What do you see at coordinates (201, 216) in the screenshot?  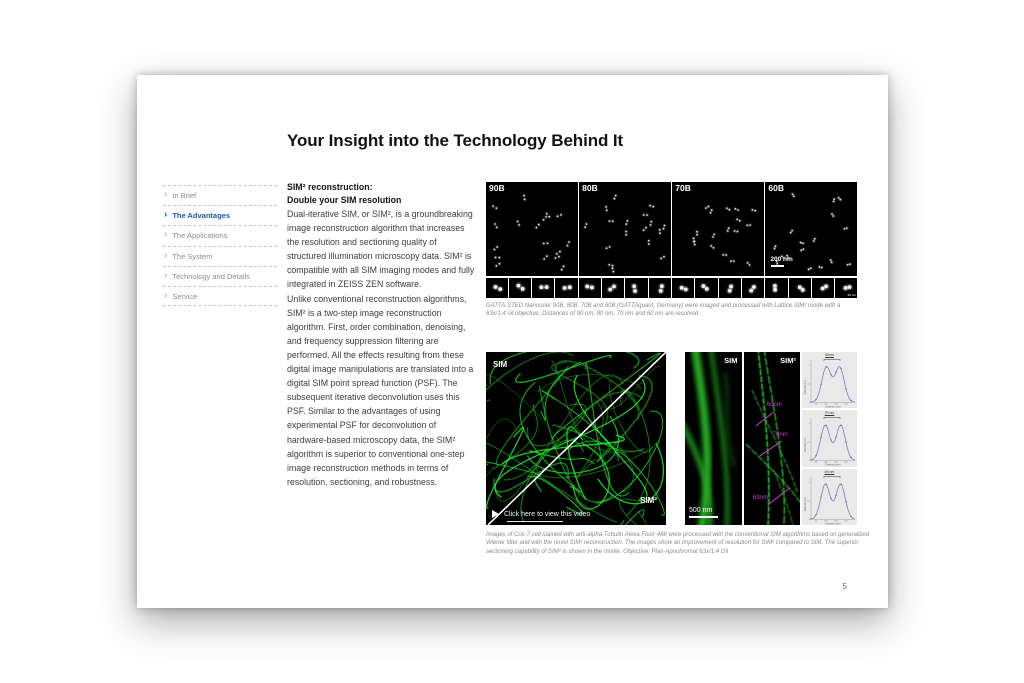 I see `sidebar-item-label: The Advantages` at bounding box center [201, 216].